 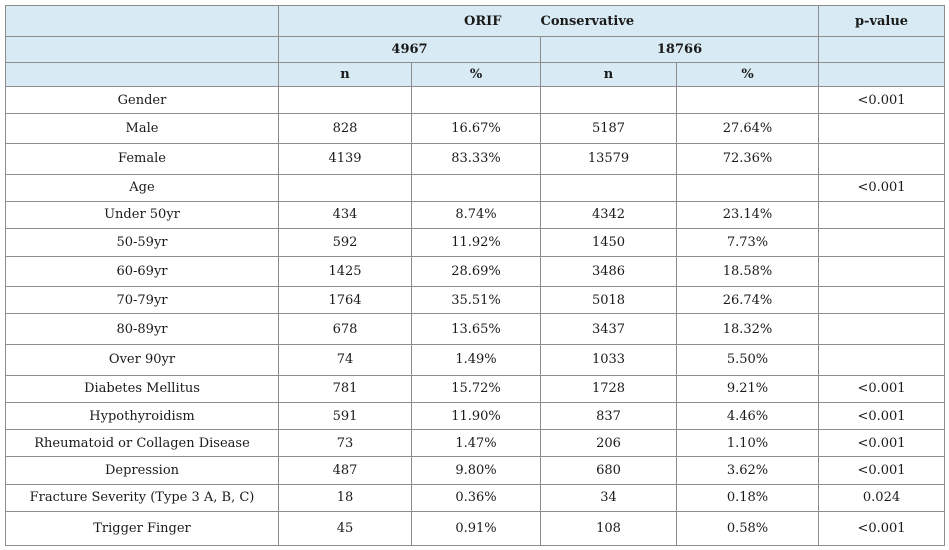 I want to click on row-label: Trigger Finger, so click(x=142, y=528).